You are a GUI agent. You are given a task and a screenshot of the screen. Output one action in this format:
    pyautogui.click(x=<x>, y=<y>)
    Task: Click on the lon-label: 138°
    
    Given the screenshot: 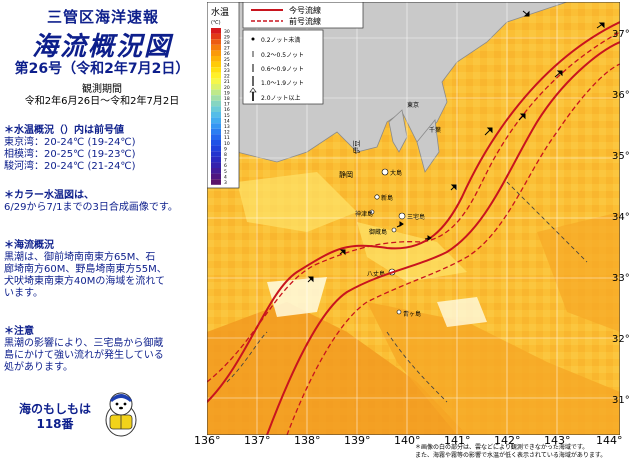 What is the action you would take?
    pyautogui.click(x=307, y=440)
    